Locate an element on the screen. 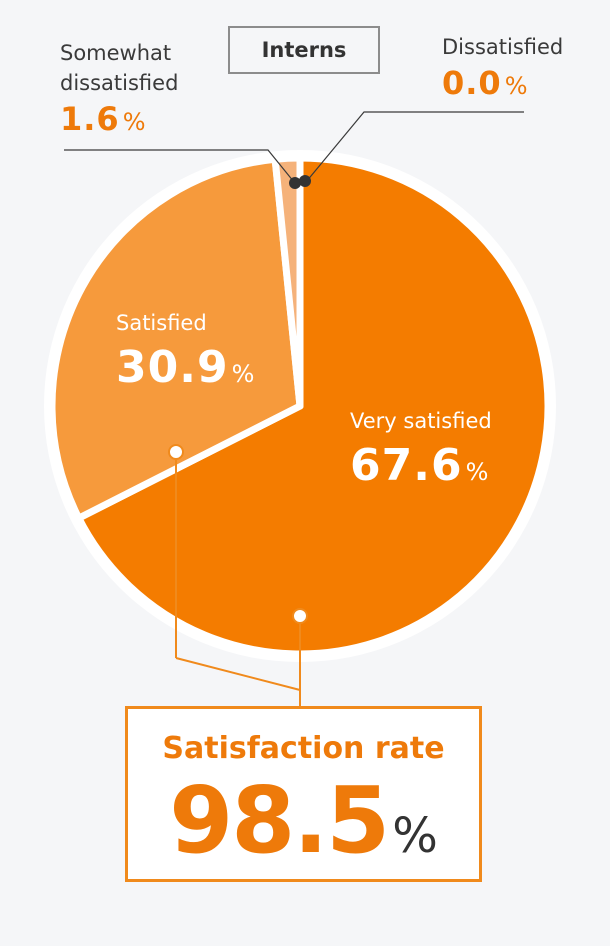 The image size is (610, 946). leader-dot-somewhat-dissatisfied is located at coordinates (295, 183).